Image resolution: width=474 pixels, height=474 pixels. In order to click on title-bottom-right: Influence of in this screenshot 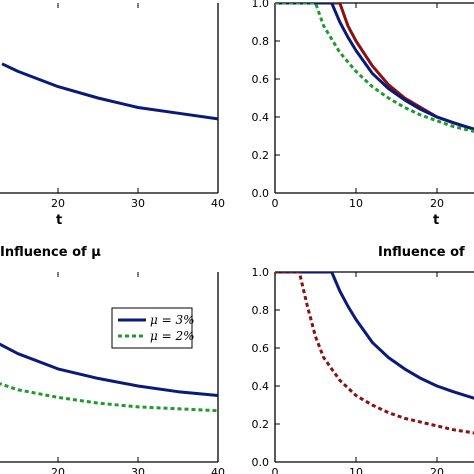, I will do `click(421, 252)`.